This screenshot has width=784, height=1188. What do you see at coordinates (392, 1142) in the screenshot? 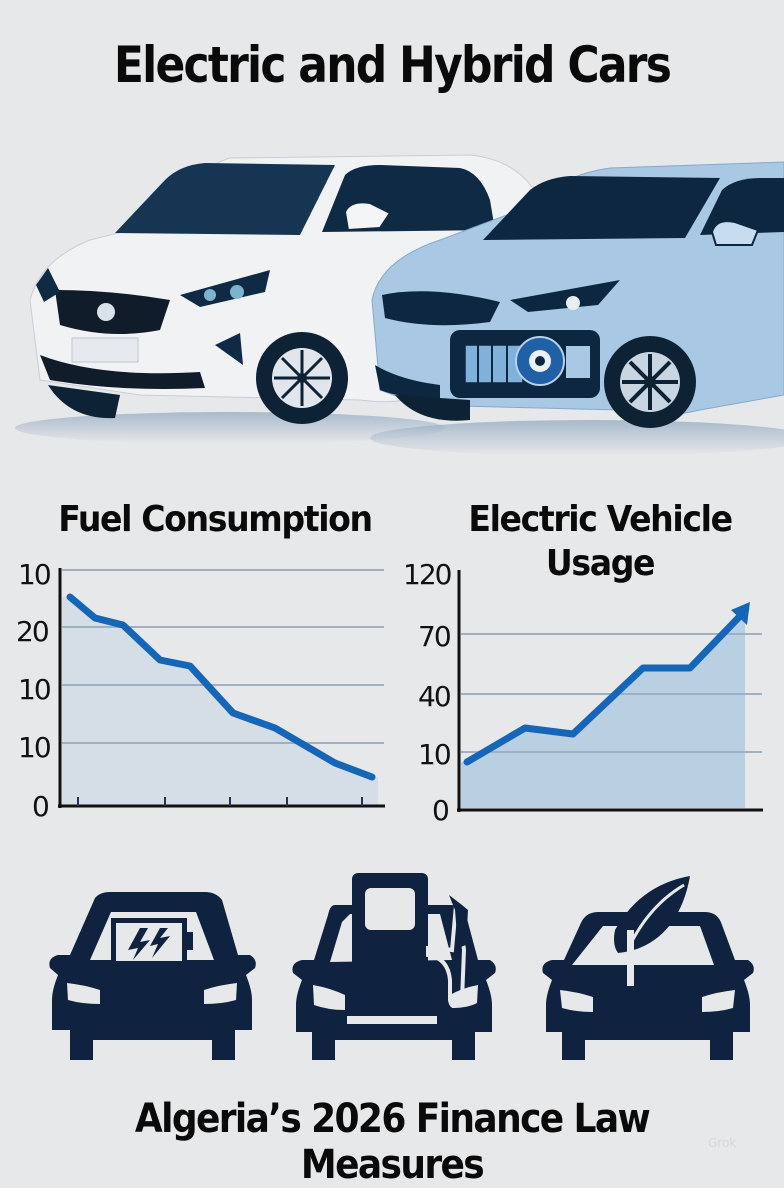
I see `footer-caption: Algeria’s 2026 Finance Law Measures` at bounding box center [392, 1142].